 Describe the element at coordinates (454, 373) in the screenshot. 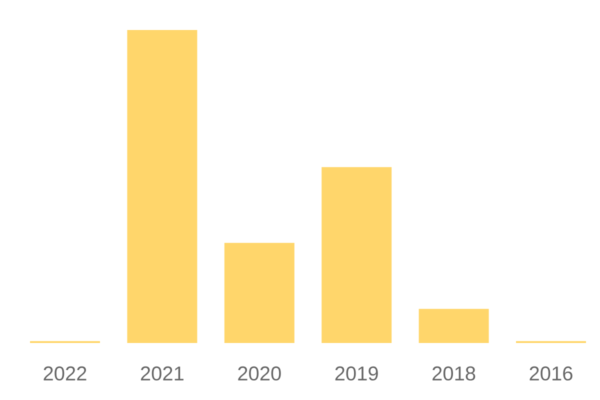

I see `x-tick-label: 2018` at that location.